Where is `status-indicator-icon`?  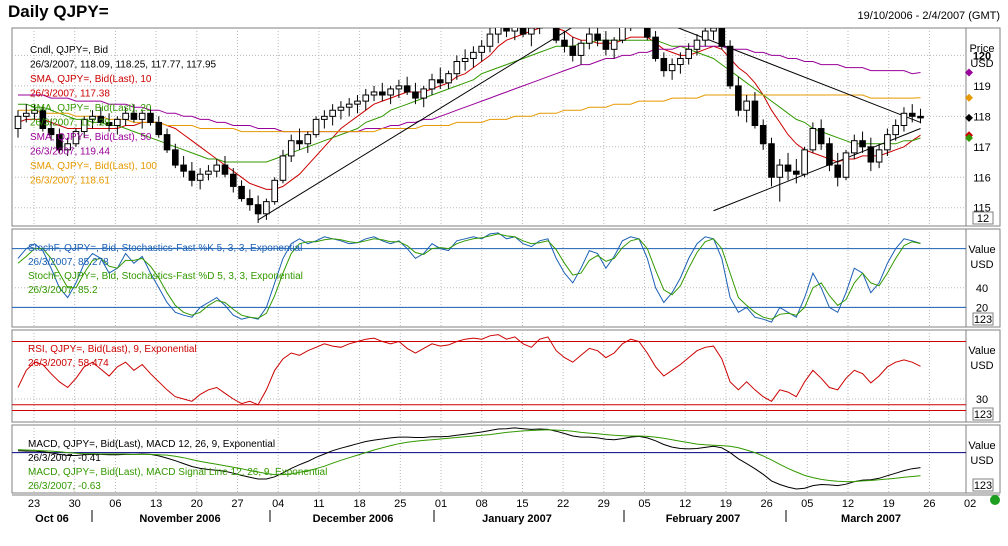 status-indicator-icon is located at coordinates (995, 500).